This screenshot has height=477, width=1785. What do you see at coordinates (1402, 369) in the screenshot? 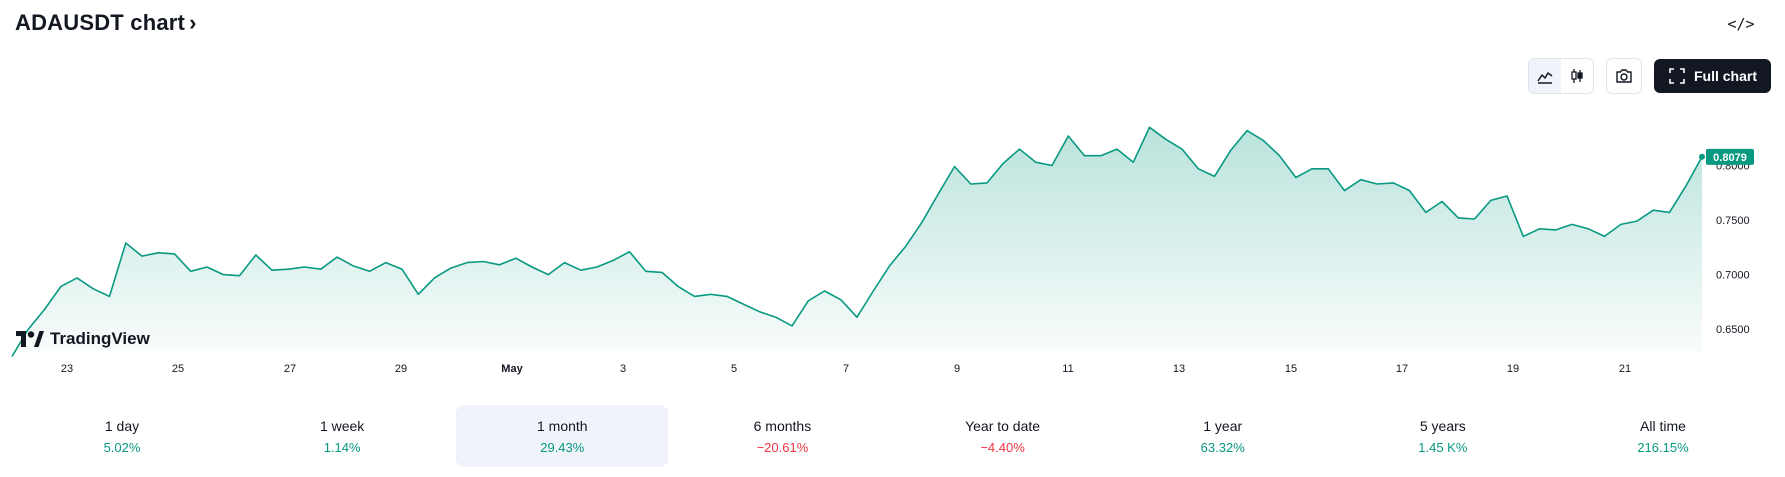
I see `x-tick-label: 17` at bounding box center [1402, 369].